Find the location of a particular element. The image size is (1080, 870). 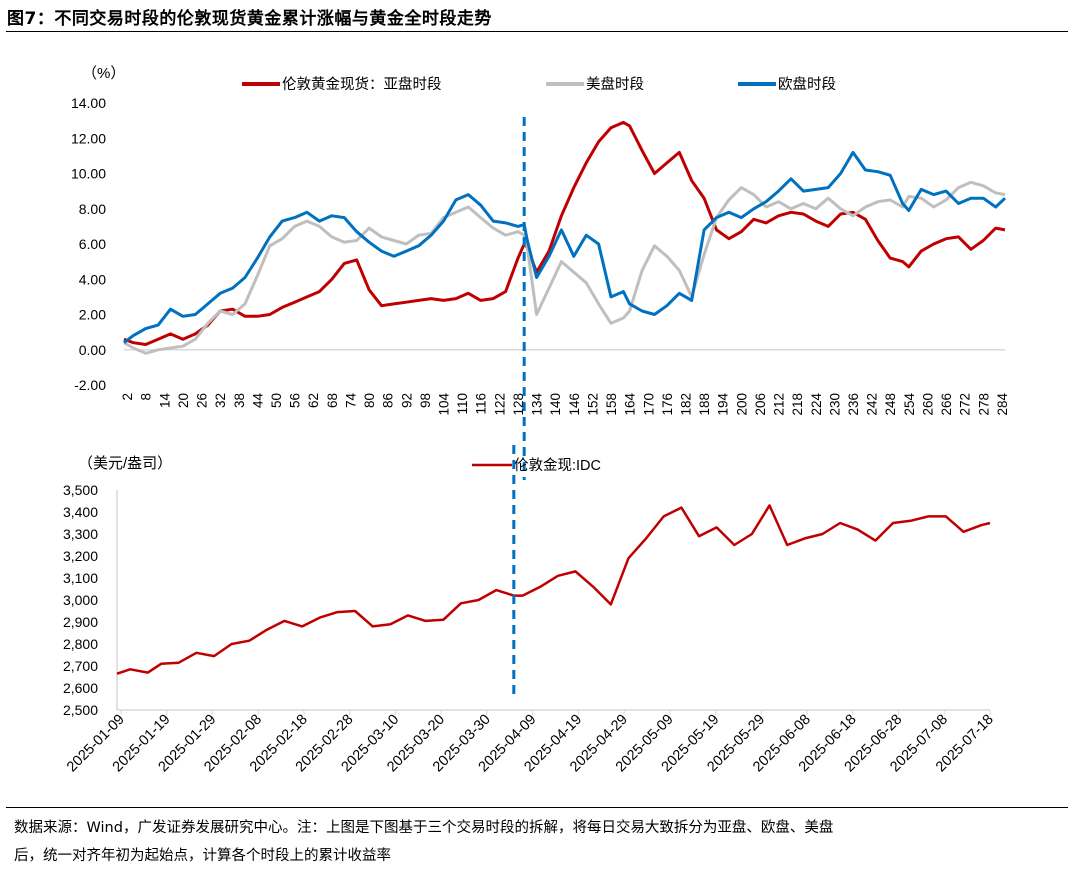

top-x-tick-label: 146 is located at coordinates (574, 404).